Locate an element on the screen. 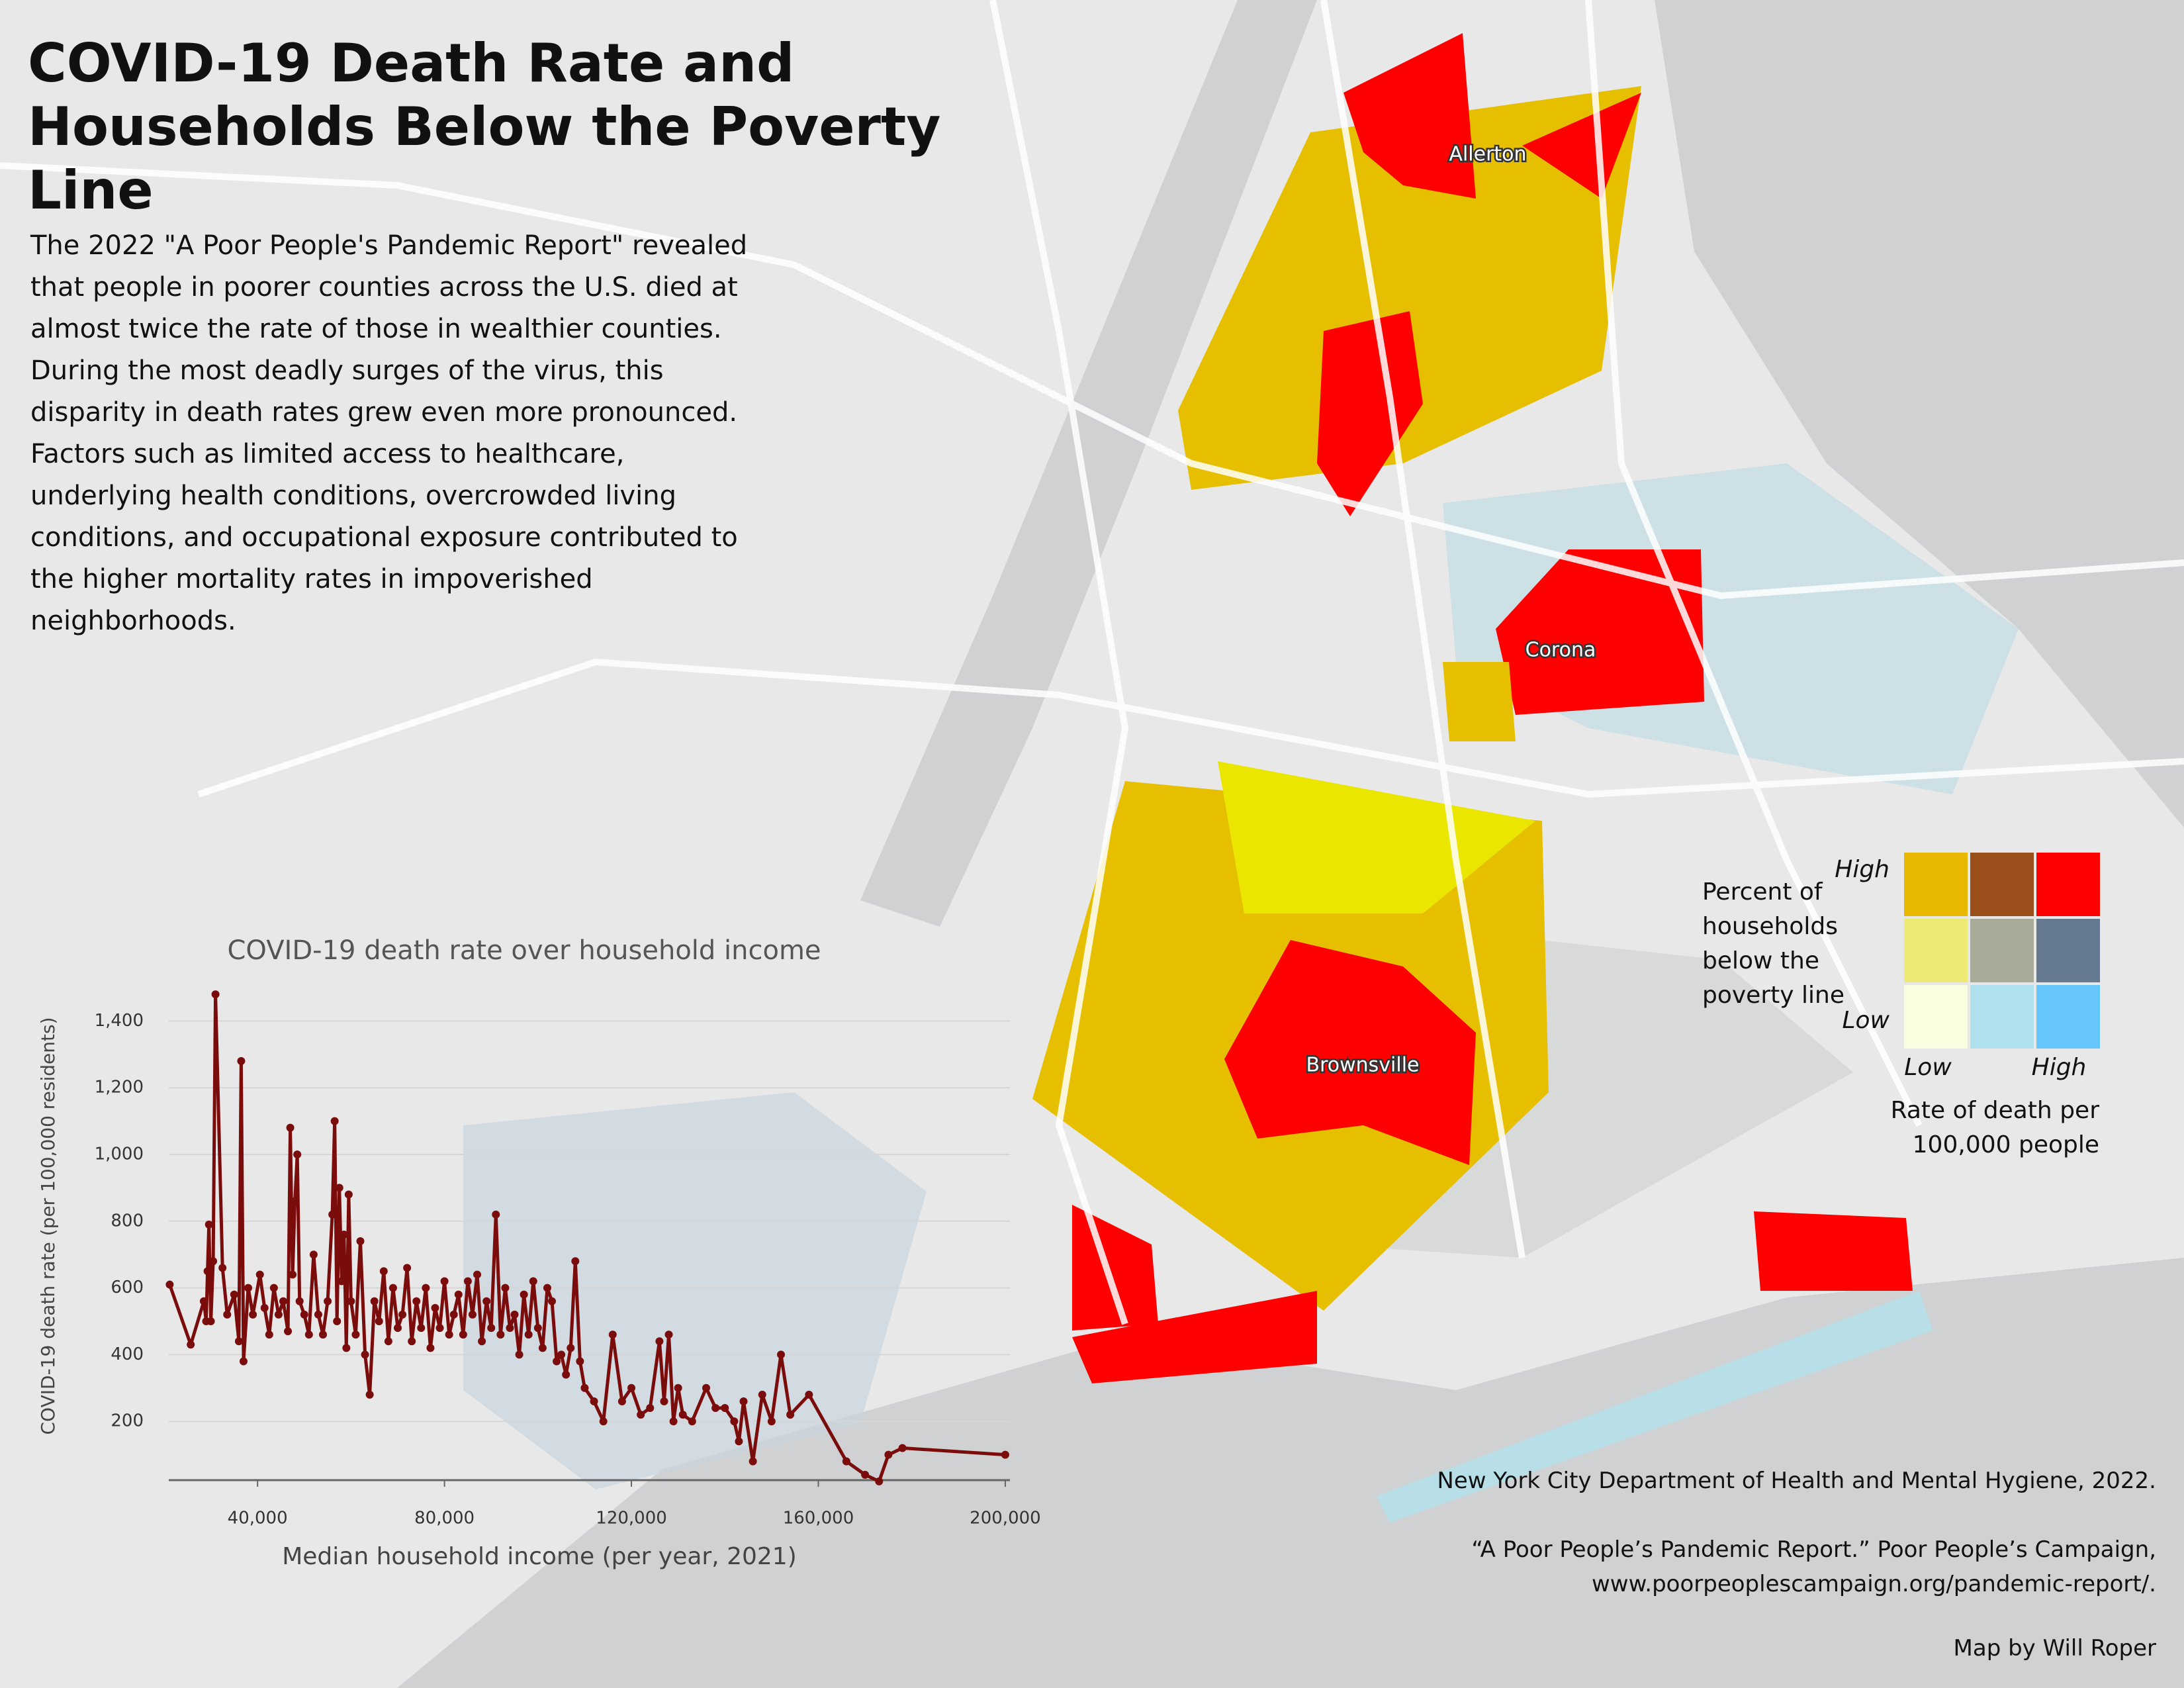 The image size is (2184, 1688). x-axis-label: Median household income (per year, 2021) is located at coordinates (539, 1556).